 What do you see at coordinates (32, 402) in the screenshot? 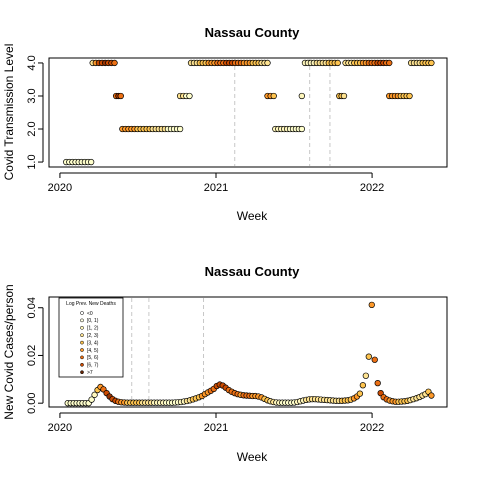
I see `y-tick-label: 0.00` at bounding box center [32, 402].